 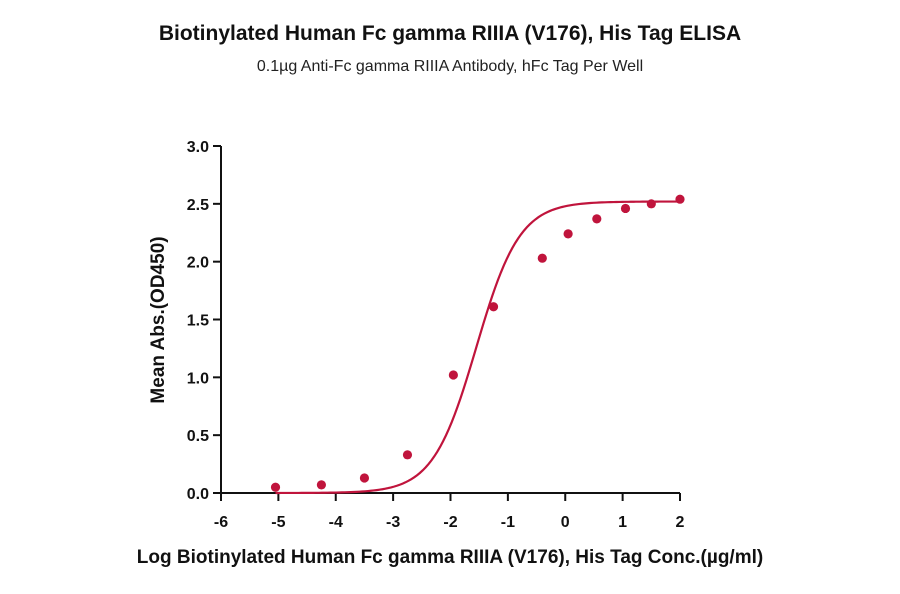 I want to click on x-tick-label: -4, so click(x=336, y=522).